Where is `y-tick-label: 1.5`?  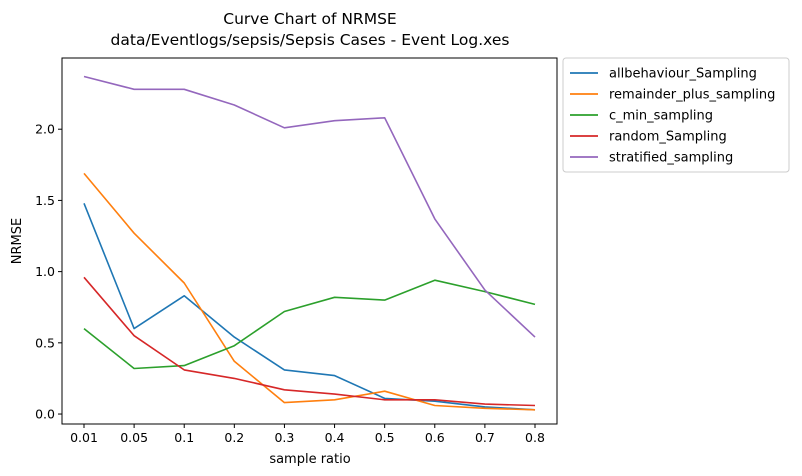 y-tick-label: 1.5 is located at coordinates (45, 200).